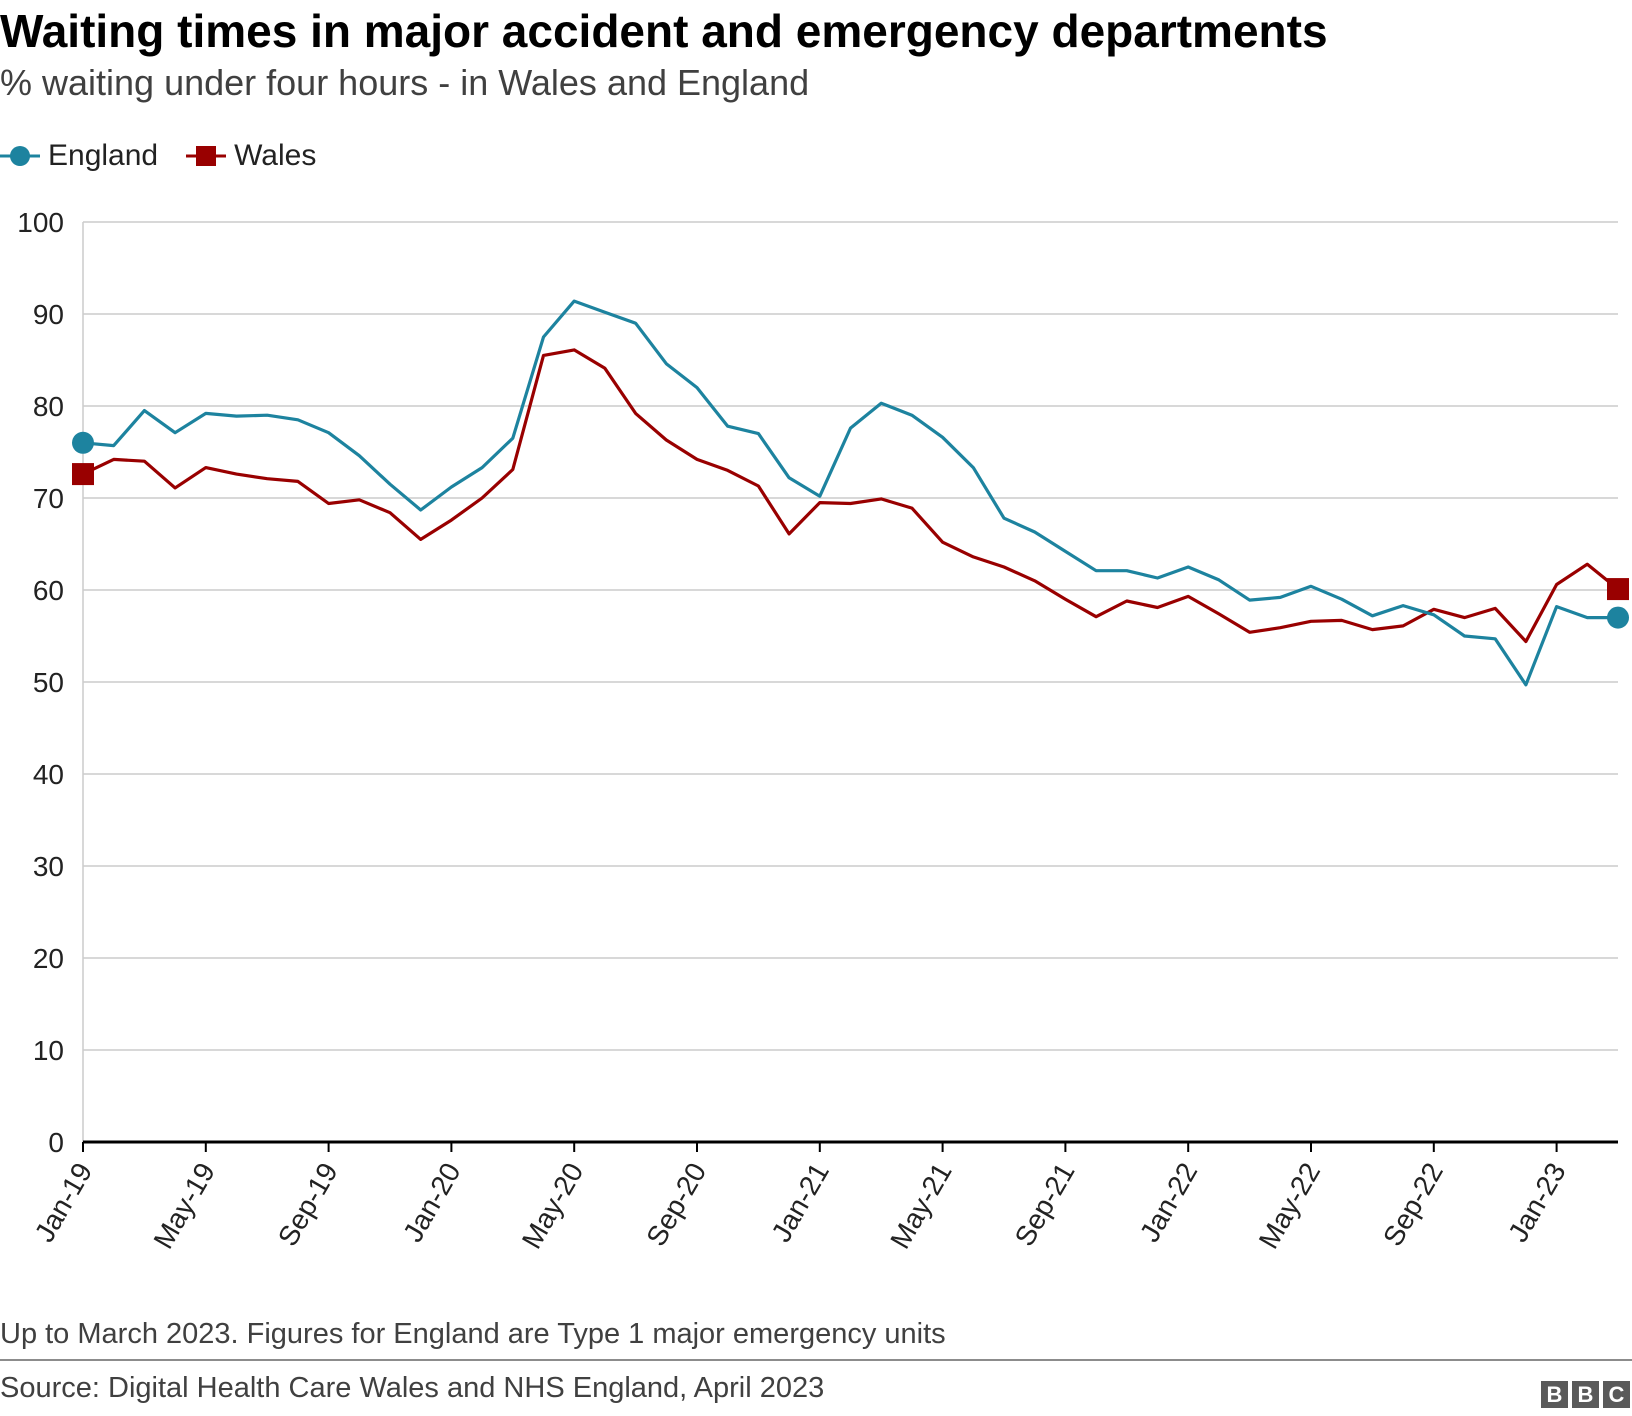  What do you see at coordinates (184, 1206) in the screenshot?
I see `x-tick-label: May-19` at bounding box center [184, 1206].